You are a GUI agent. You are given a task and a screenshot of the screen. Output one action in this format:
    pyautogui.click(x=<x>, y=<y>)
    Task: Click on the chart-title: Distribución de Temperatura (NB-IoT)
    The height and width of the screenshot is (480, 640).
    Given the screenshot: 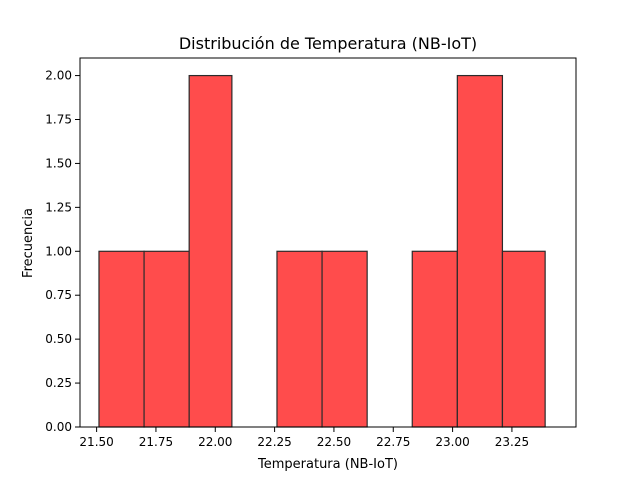 What is the action you would take?
    pyautogui.click(x=328, y=43)
    